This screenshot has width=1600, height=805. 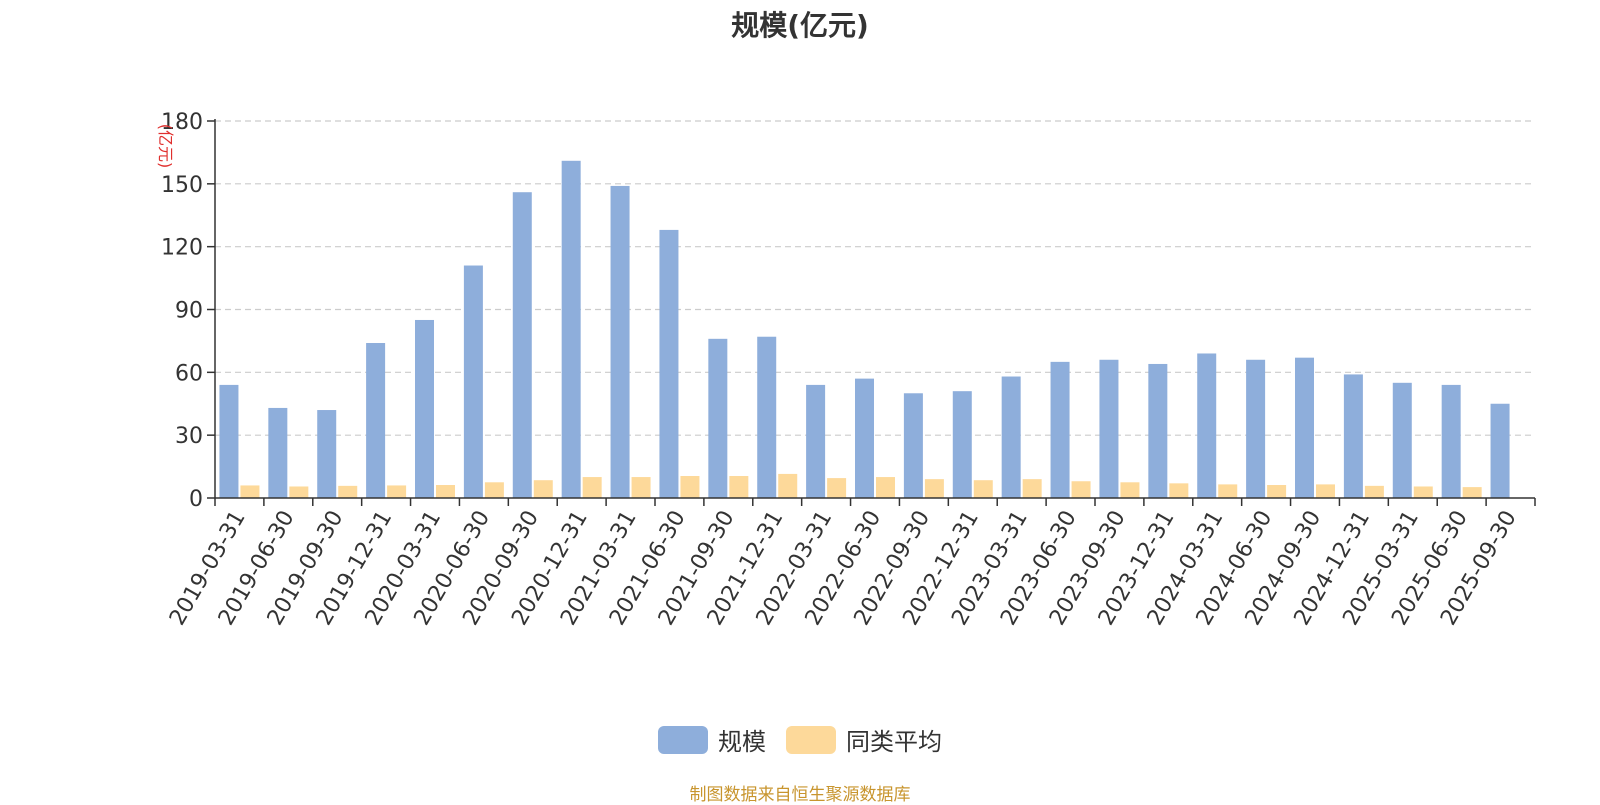 What do you see at coordinates (182, 185) in the screenshot?
I see `y-tick-label: 150` at bounding box center [182, 185].